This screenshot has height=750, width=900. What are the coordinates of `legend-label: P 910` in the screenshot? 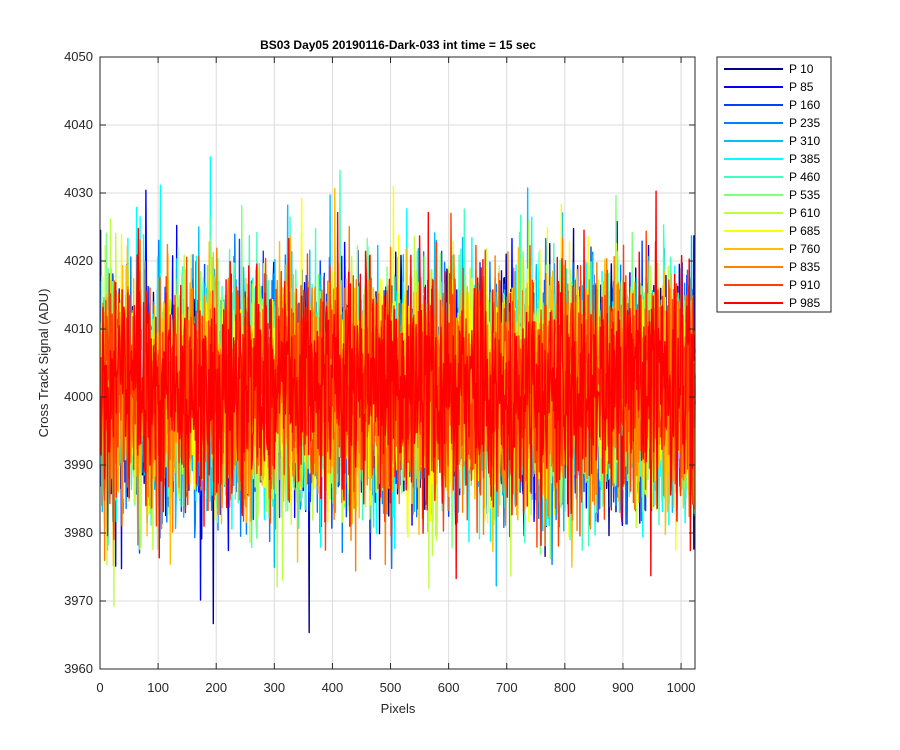 It's located at (804, 285).